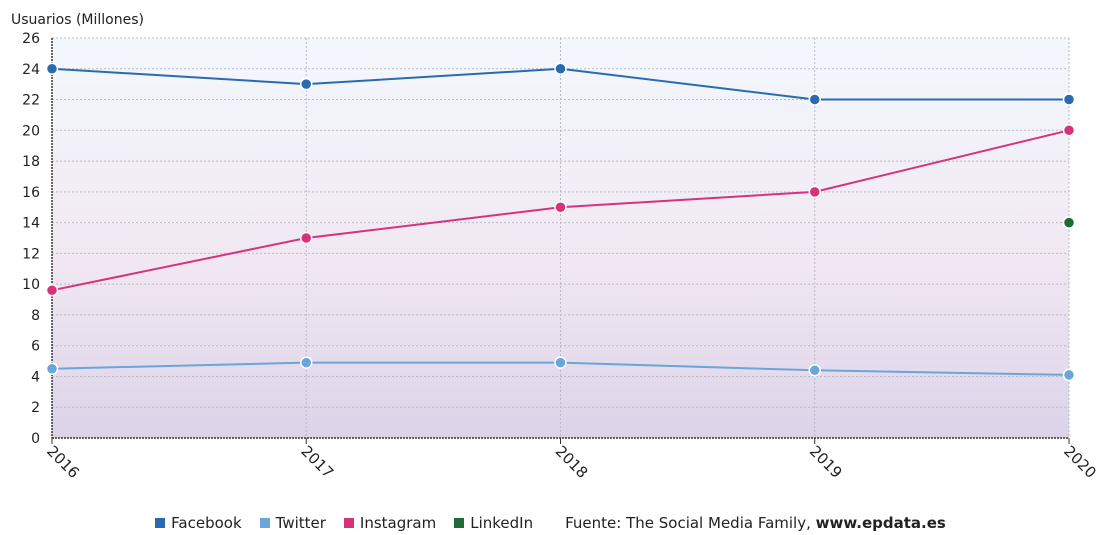 This screenshot has height=535, width=1101. What do you see at coordinates (560, 362) in the screenshot?
I see `point-twitter-2018` at bounding box center [560, 362].